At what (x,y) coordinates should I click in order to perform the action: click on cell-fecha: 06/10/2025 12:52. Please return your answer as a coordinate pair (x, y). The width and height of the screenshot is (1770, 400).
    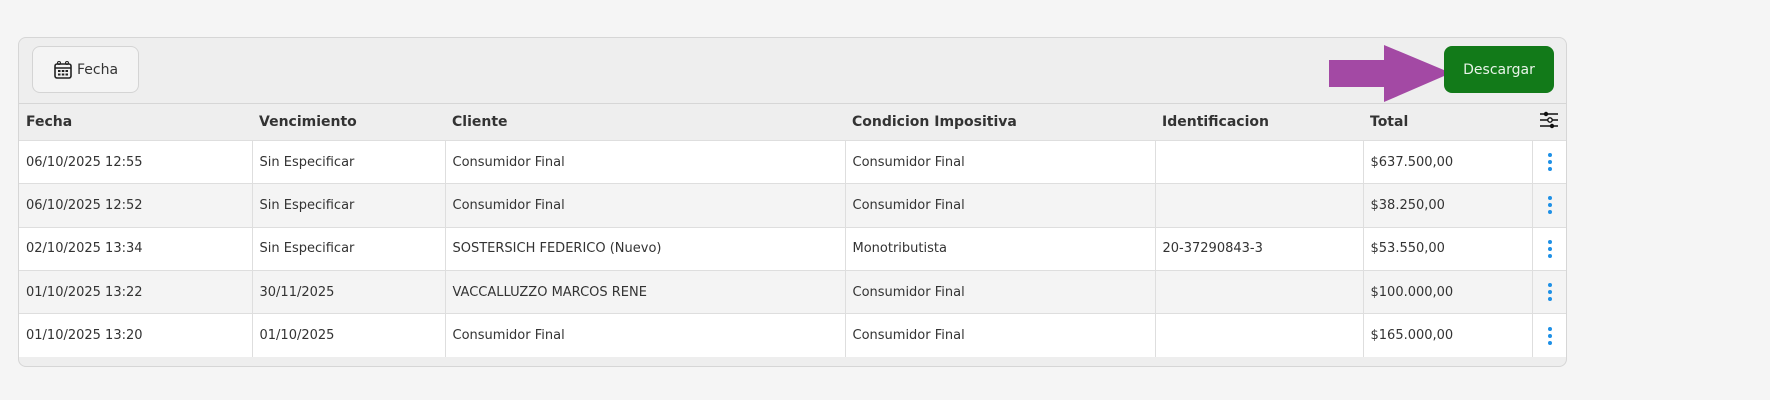
    Looking at the image, I should click on (136, 205).